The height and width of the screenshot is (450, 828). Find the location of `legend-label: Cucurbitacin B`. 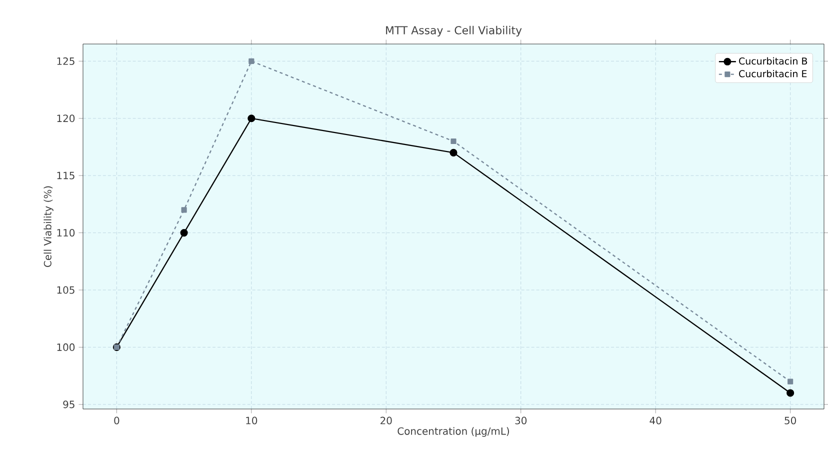

legend-label: Cucurbitacin B is located at coordinates (773, 61).